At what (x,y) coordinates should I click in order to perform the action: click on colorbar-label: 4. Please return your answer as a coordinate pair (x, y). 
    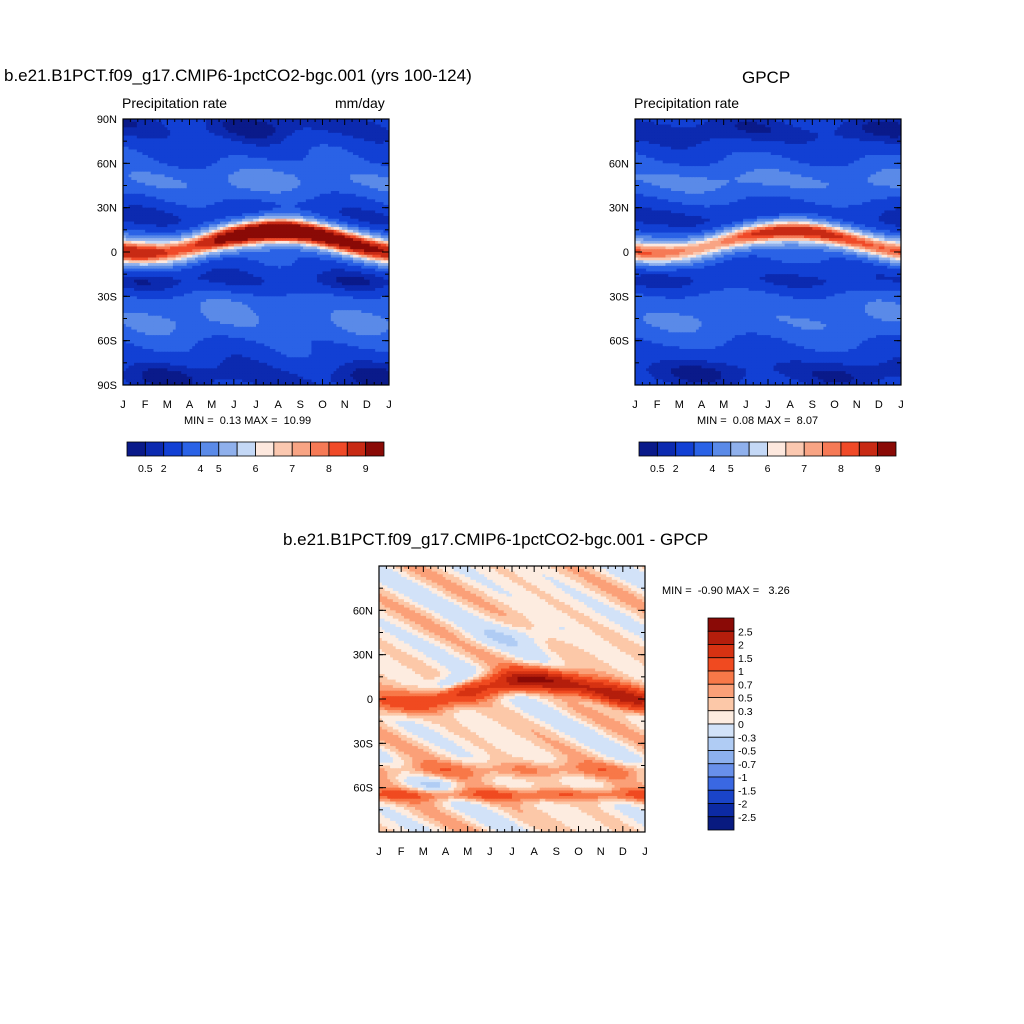
    Looking at the image, I should click on (201, 469).